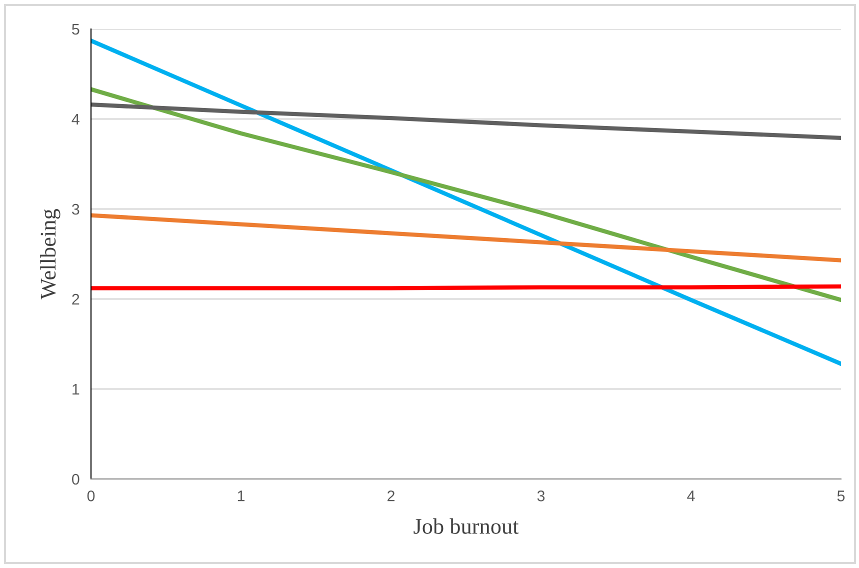 Image resolution: width=859 pixels, height=568 pixels. Describe the element at coordinates (50, 254) in the screenshot. I see `y-axis-title: Wellbeing` at that location.